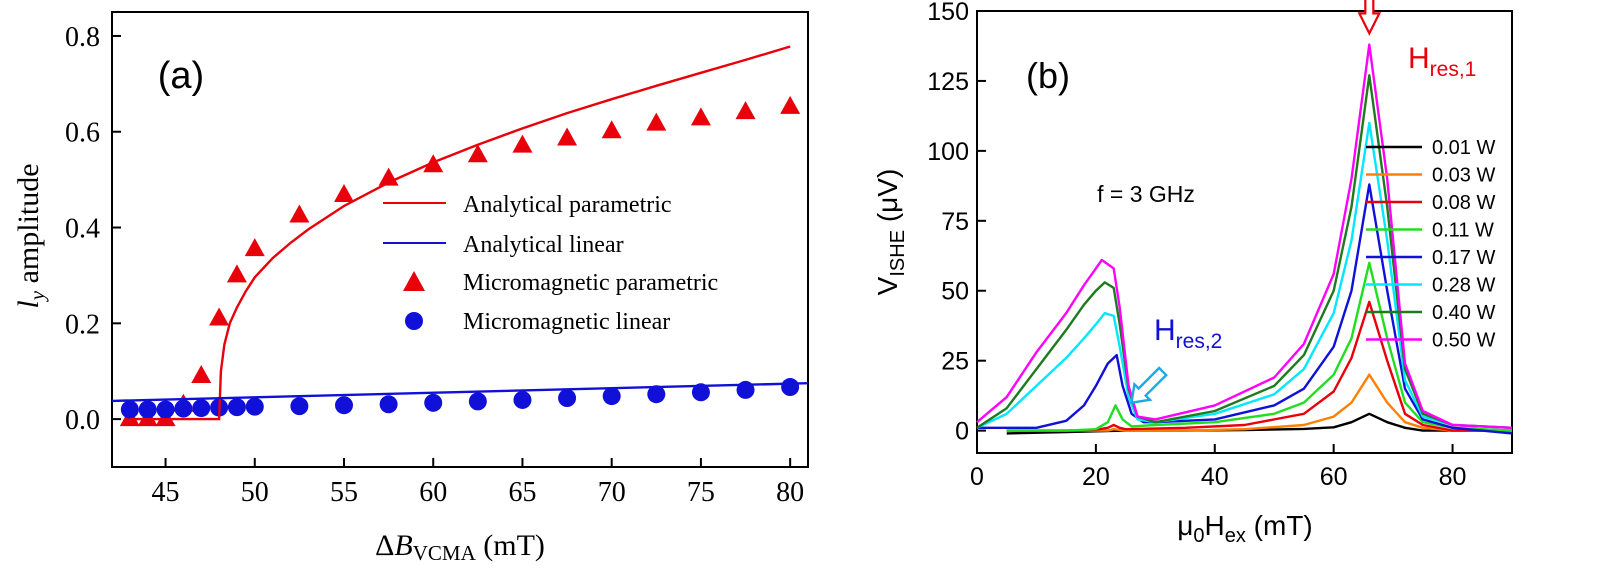 Image resolution: width=1600 pixels, height=572 pixels. Describe the element at coordinates (82, 420) in the screenshot. I see `y-tick-label: 0.0` at that location.